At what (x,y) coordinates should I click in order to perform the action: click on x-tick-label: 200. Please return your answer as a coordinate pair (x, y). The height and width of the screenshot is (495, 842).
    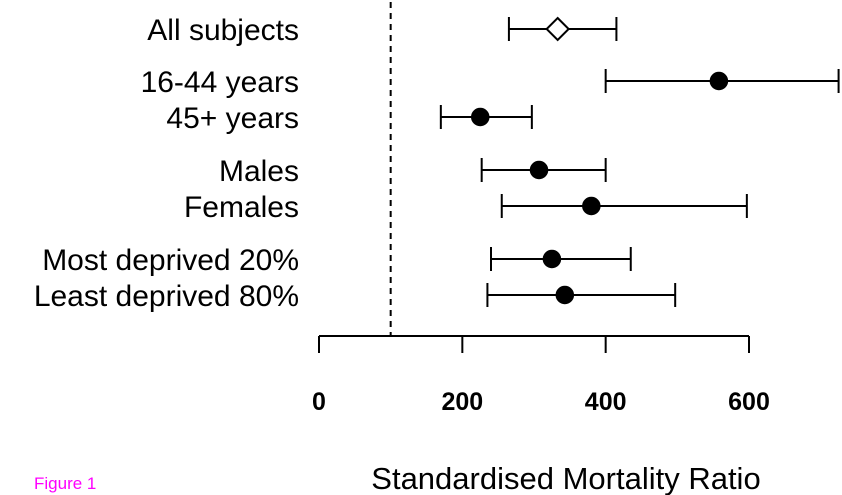
    Looking at the image, I should click on (462, 402).